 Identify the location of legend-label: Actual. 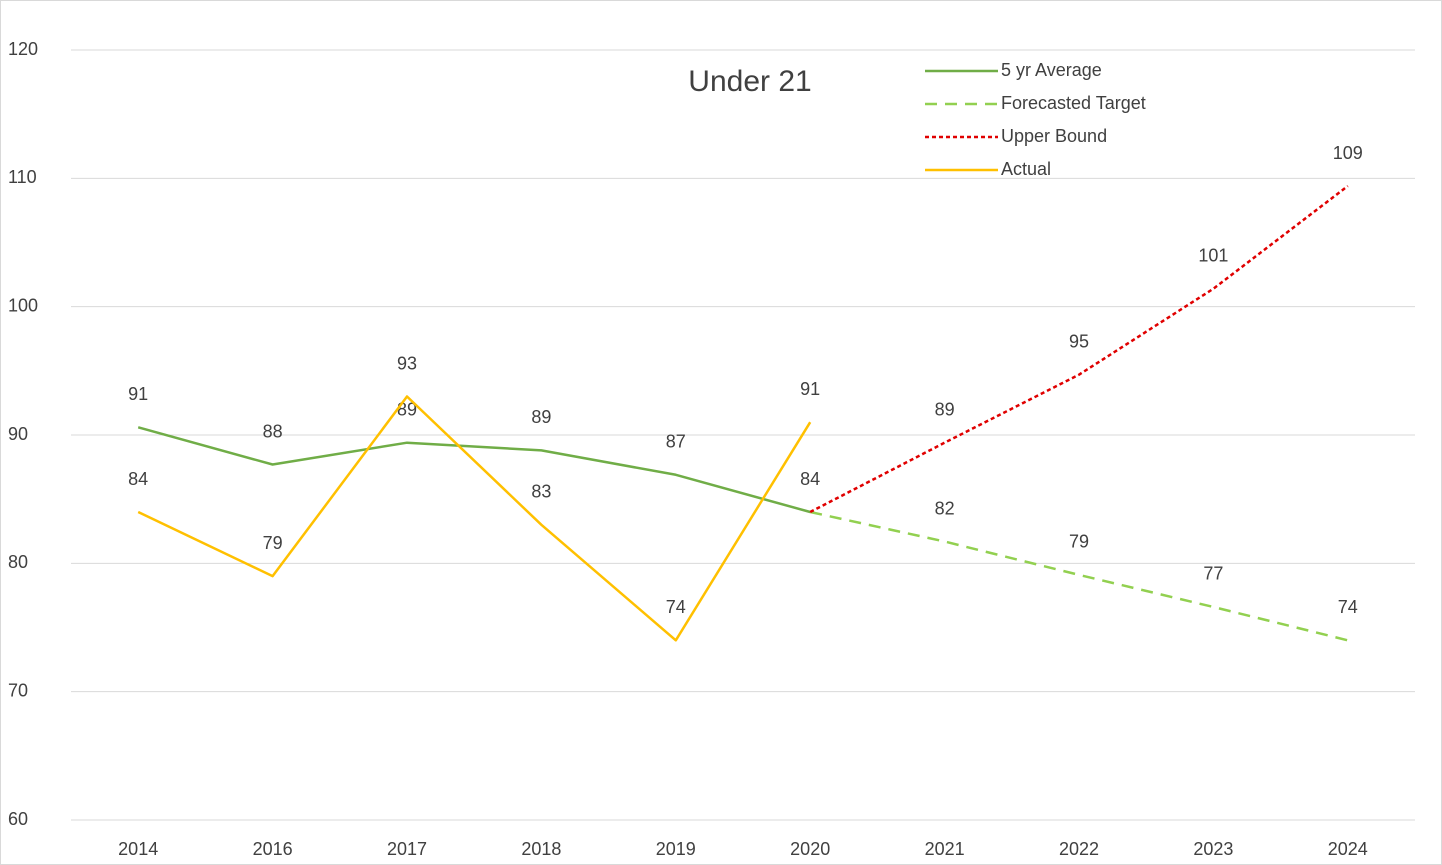
(1026, 169).